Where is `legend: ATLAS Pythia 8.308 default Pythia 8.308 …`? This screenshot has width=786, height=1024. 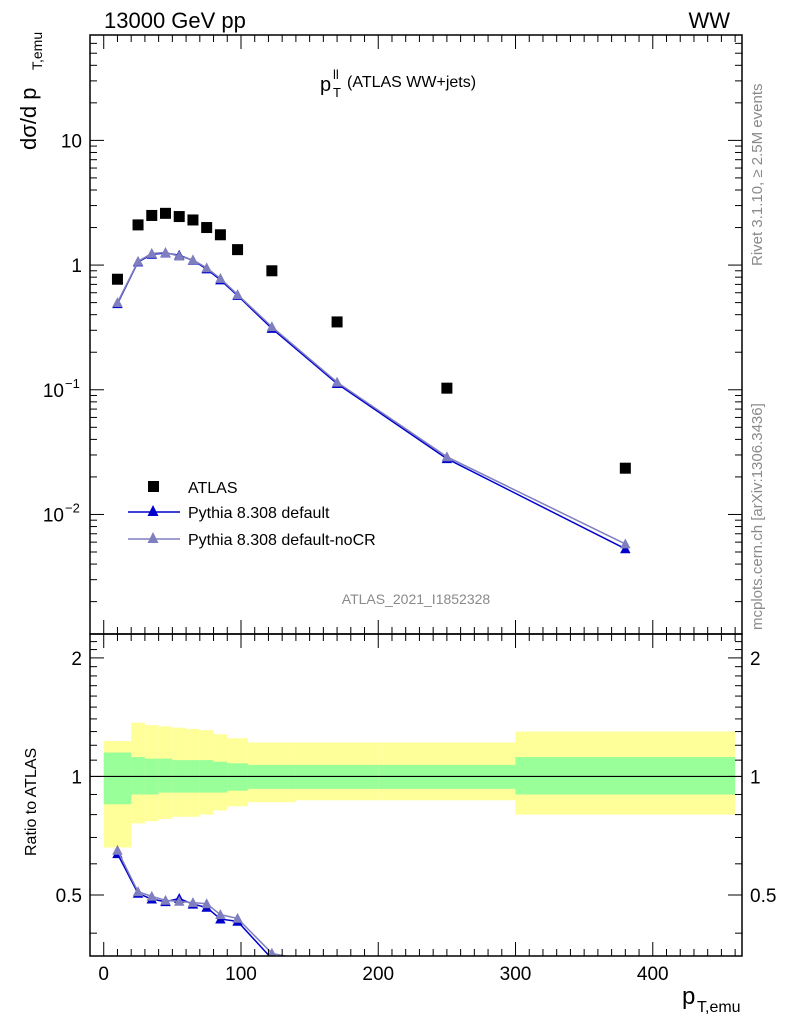
legend: ATLAS Pythia 8.308 default Pythia 8.308 … is located at coordinates (252, 514).